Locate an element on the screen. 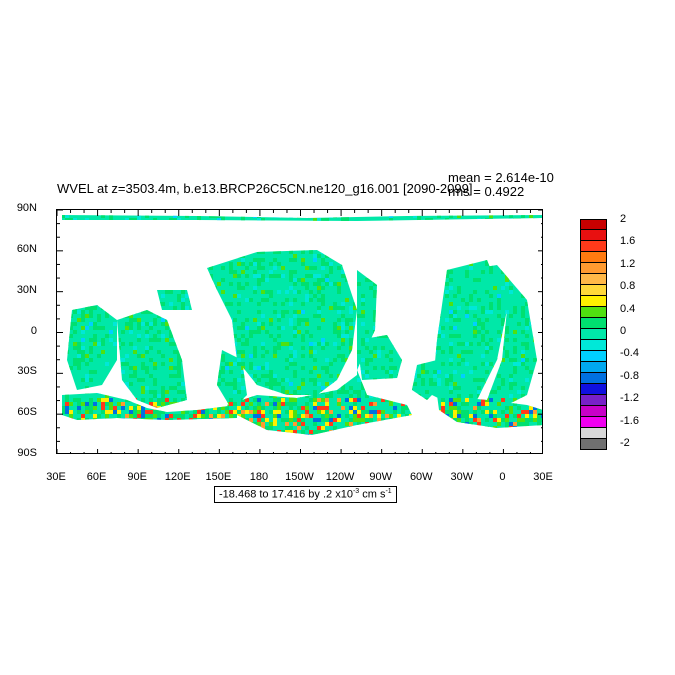 This screenshot has height=675, width=675. colorbar-label: 1.6 is located at coordinates (628, 241).